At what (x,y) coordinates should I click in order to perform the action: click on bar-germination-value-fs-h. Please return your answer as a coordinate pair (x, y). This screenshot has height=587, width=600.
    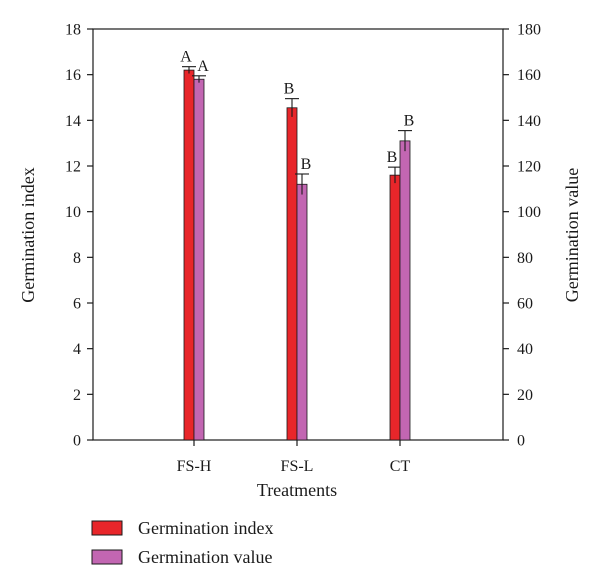
    Looking at the image, I should click on (199, 259).